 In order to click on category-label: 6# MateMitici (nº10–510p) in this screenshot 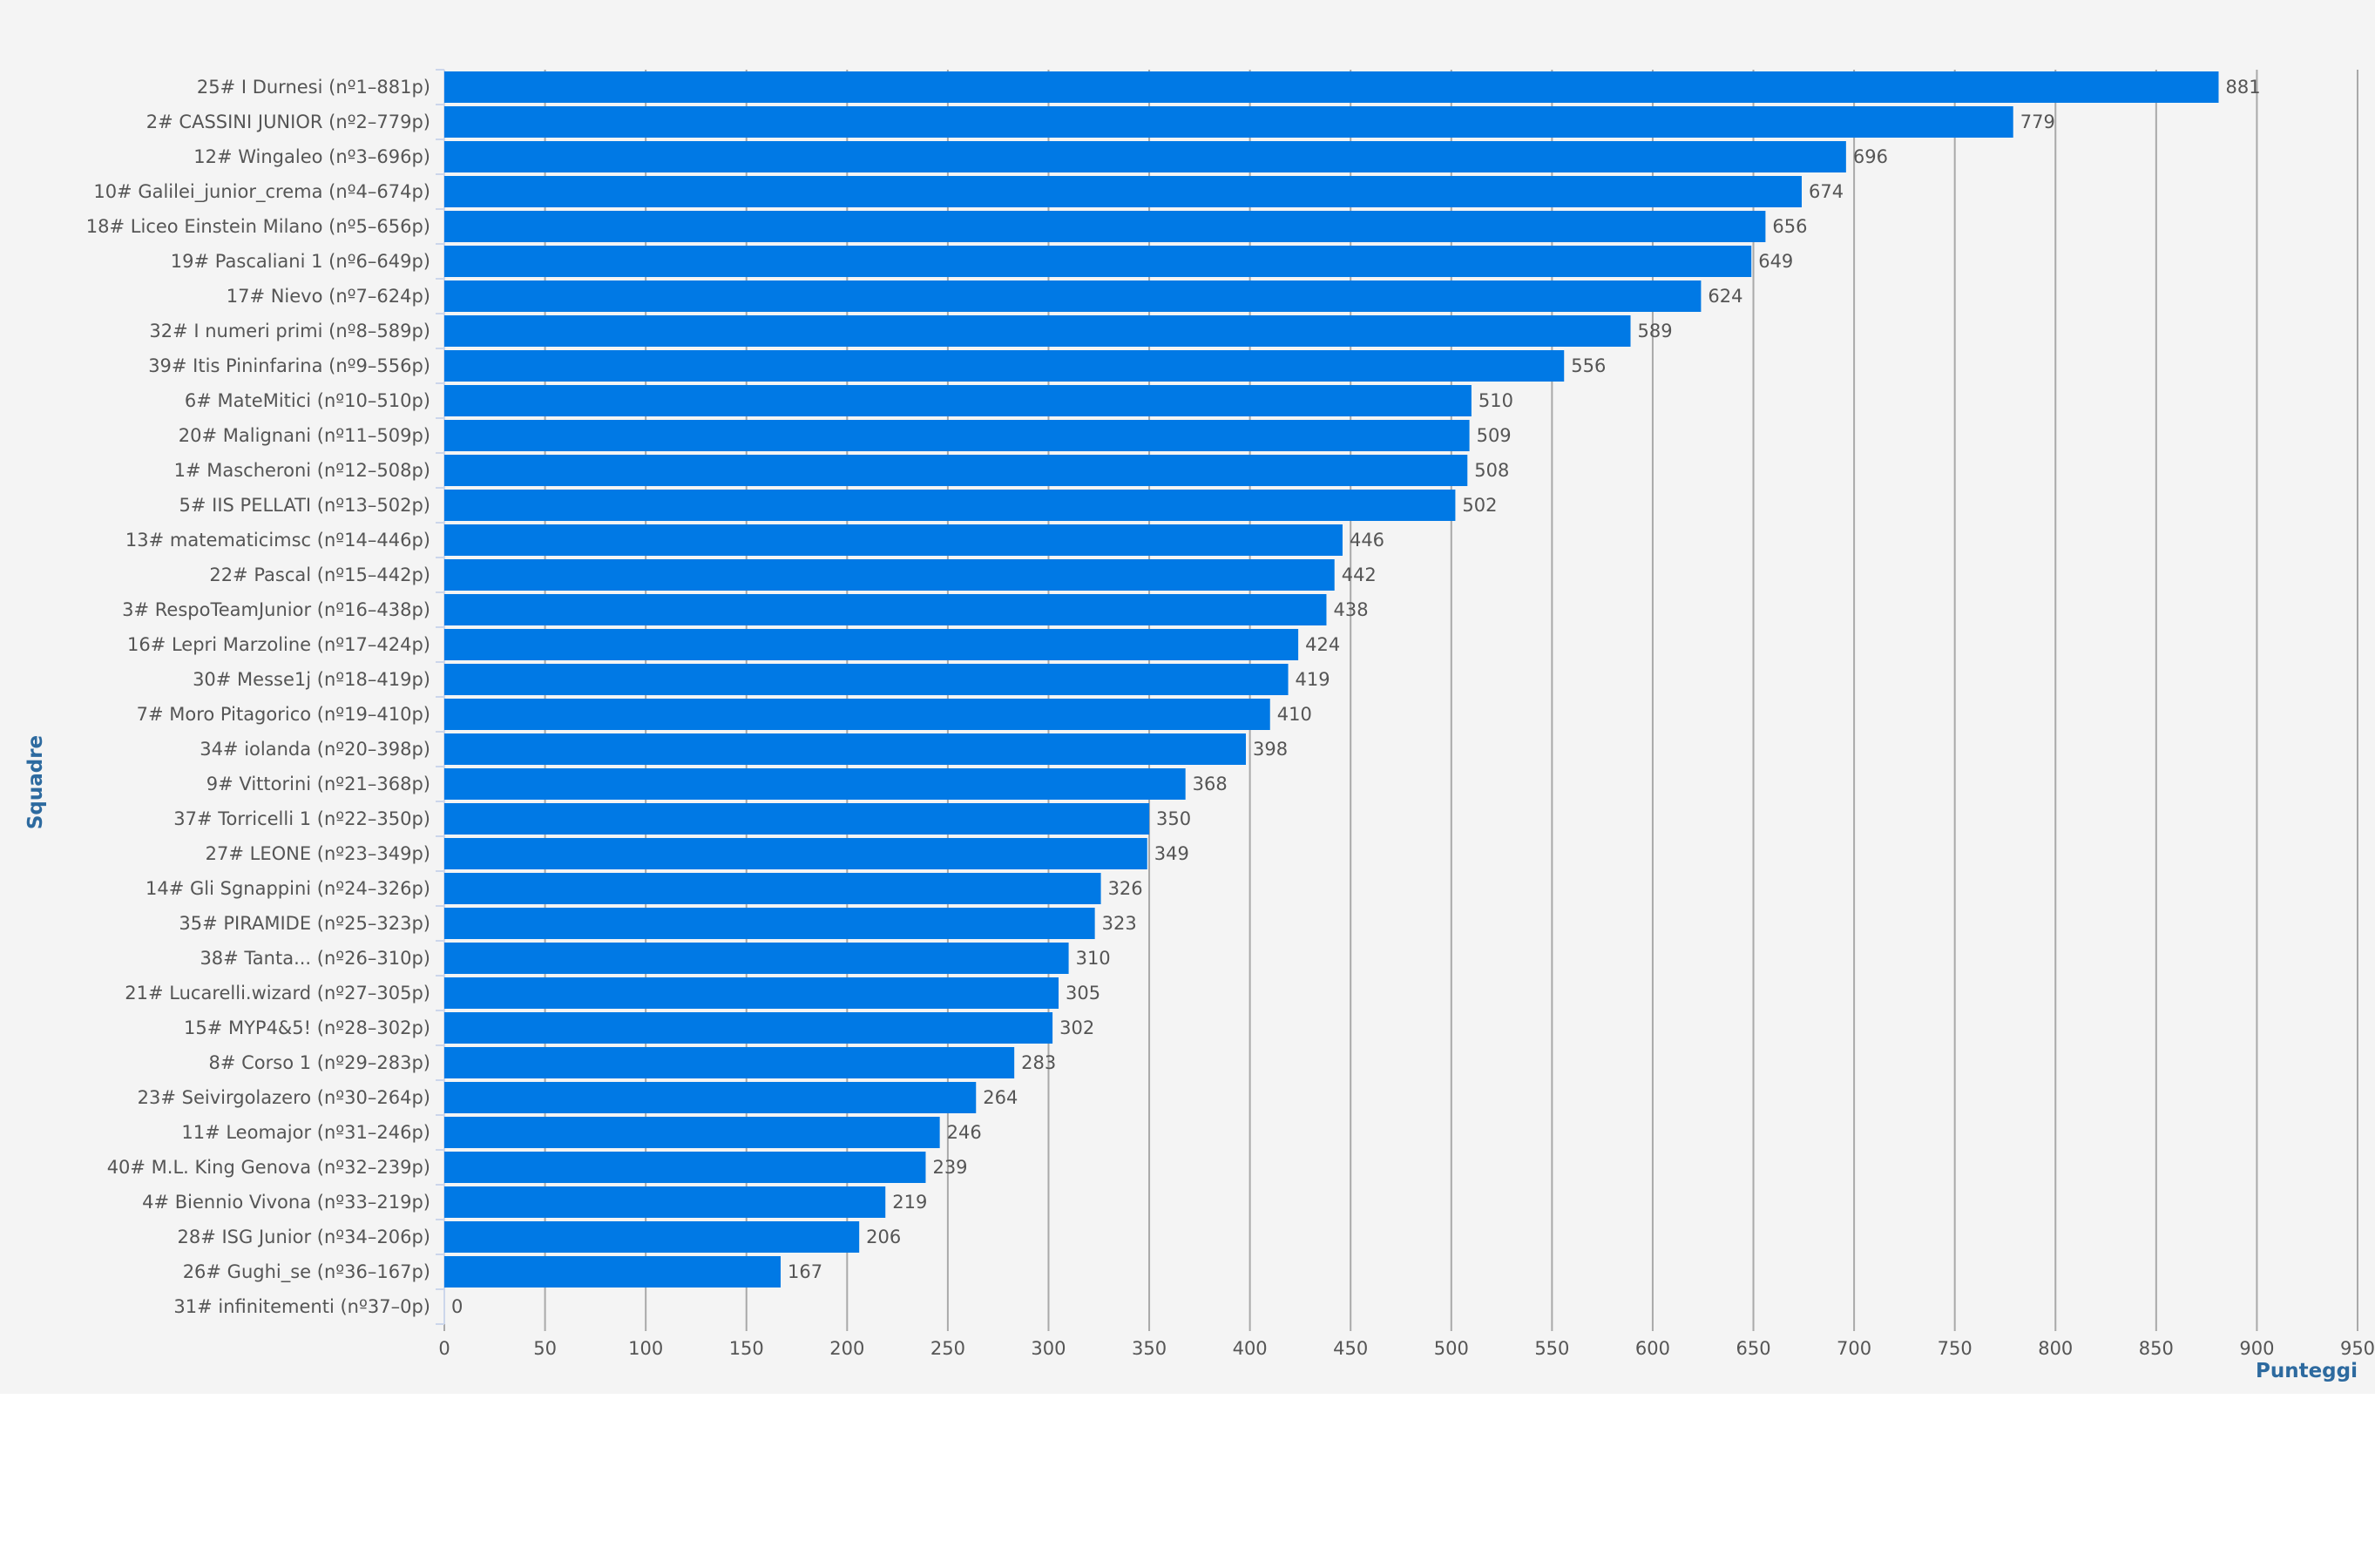, I will do `click(307, 400)`.